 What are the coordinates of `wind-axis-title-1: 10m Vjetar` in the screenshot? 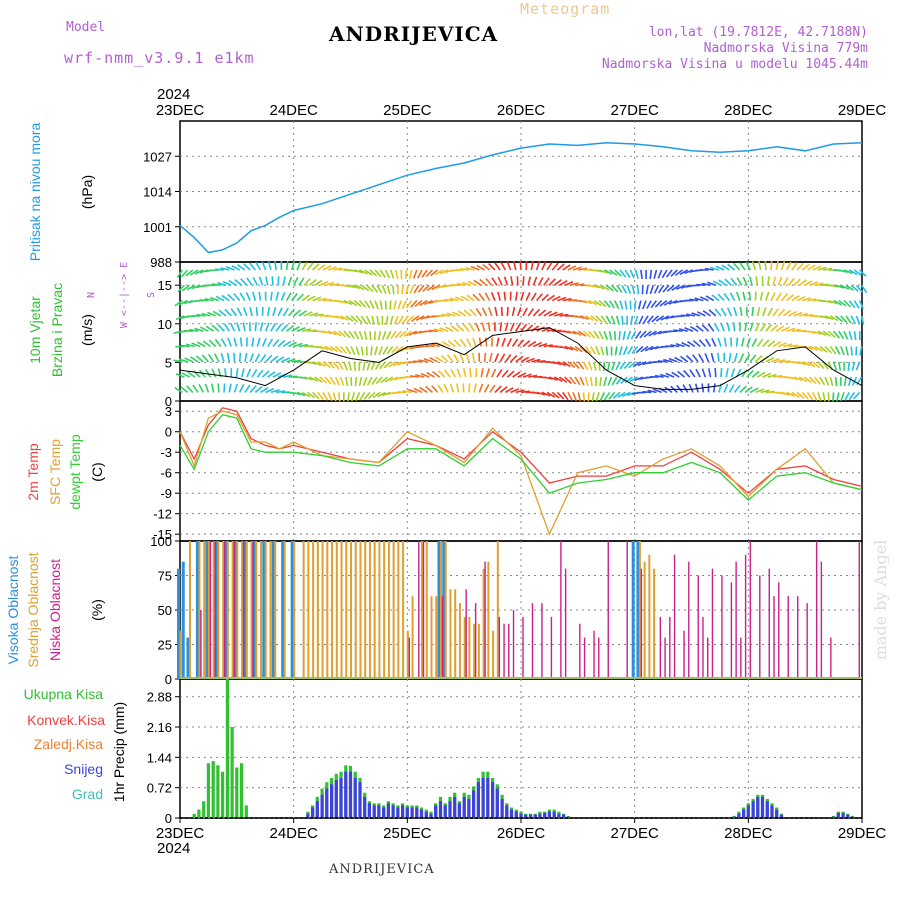 It's located at (35, 330).